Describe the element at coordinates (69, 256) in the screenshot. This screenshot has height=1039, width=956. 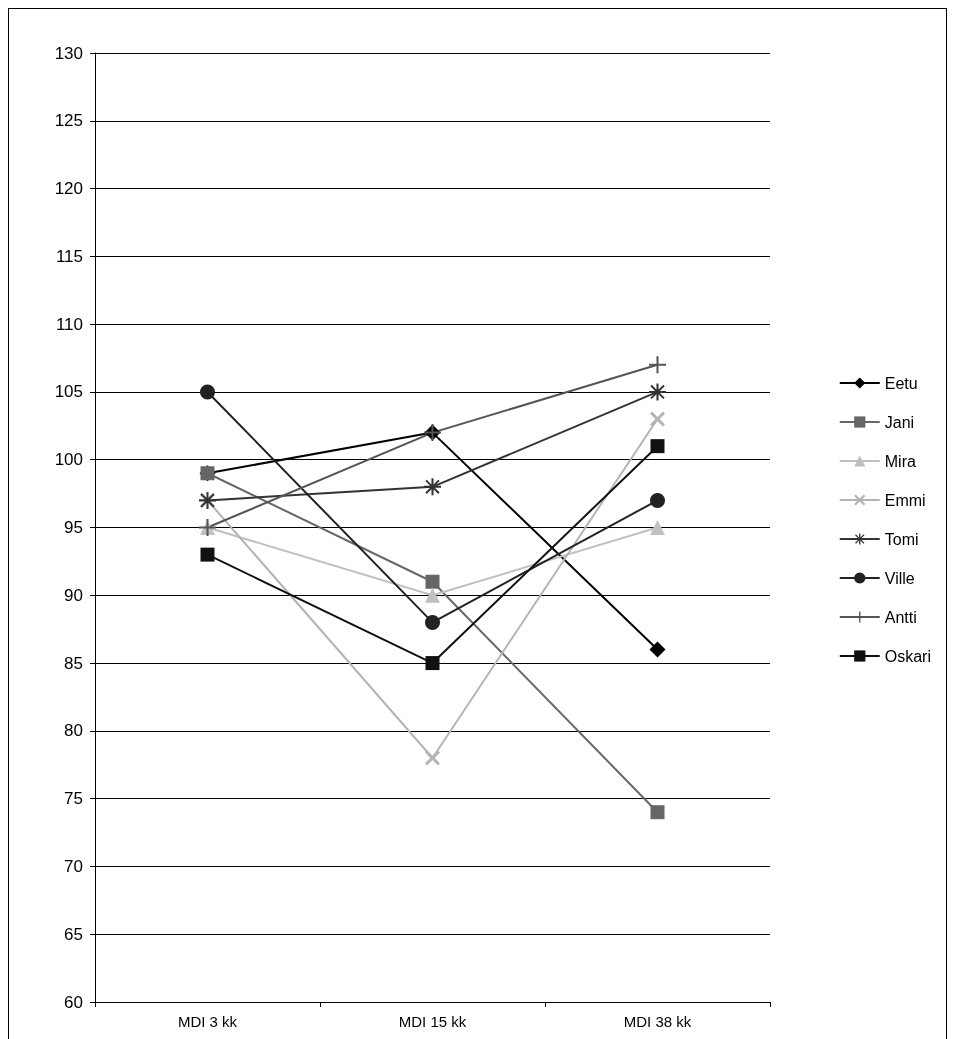
I see `y-tick-label: 115` at that location.